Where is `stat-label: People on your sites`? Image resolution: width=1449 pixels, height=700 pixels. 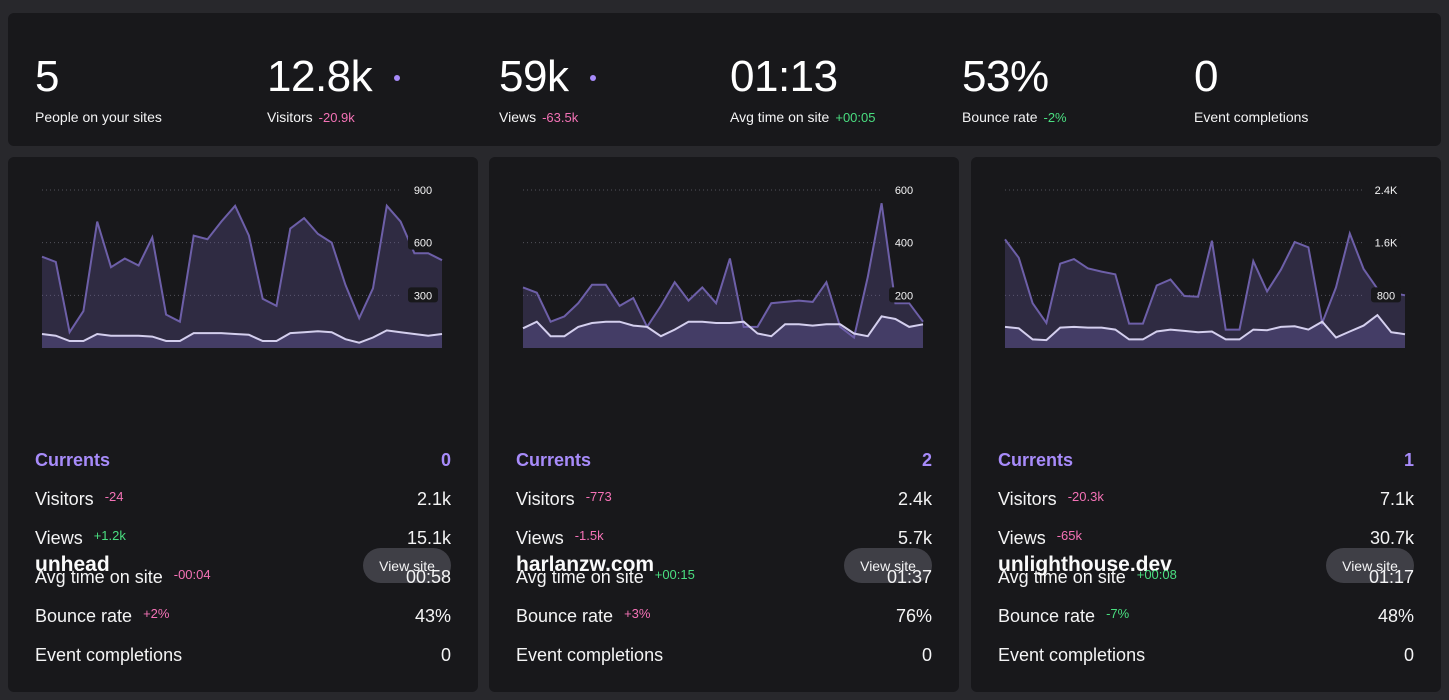 stat-label: People on your sites is located at coordinates (98, 117).